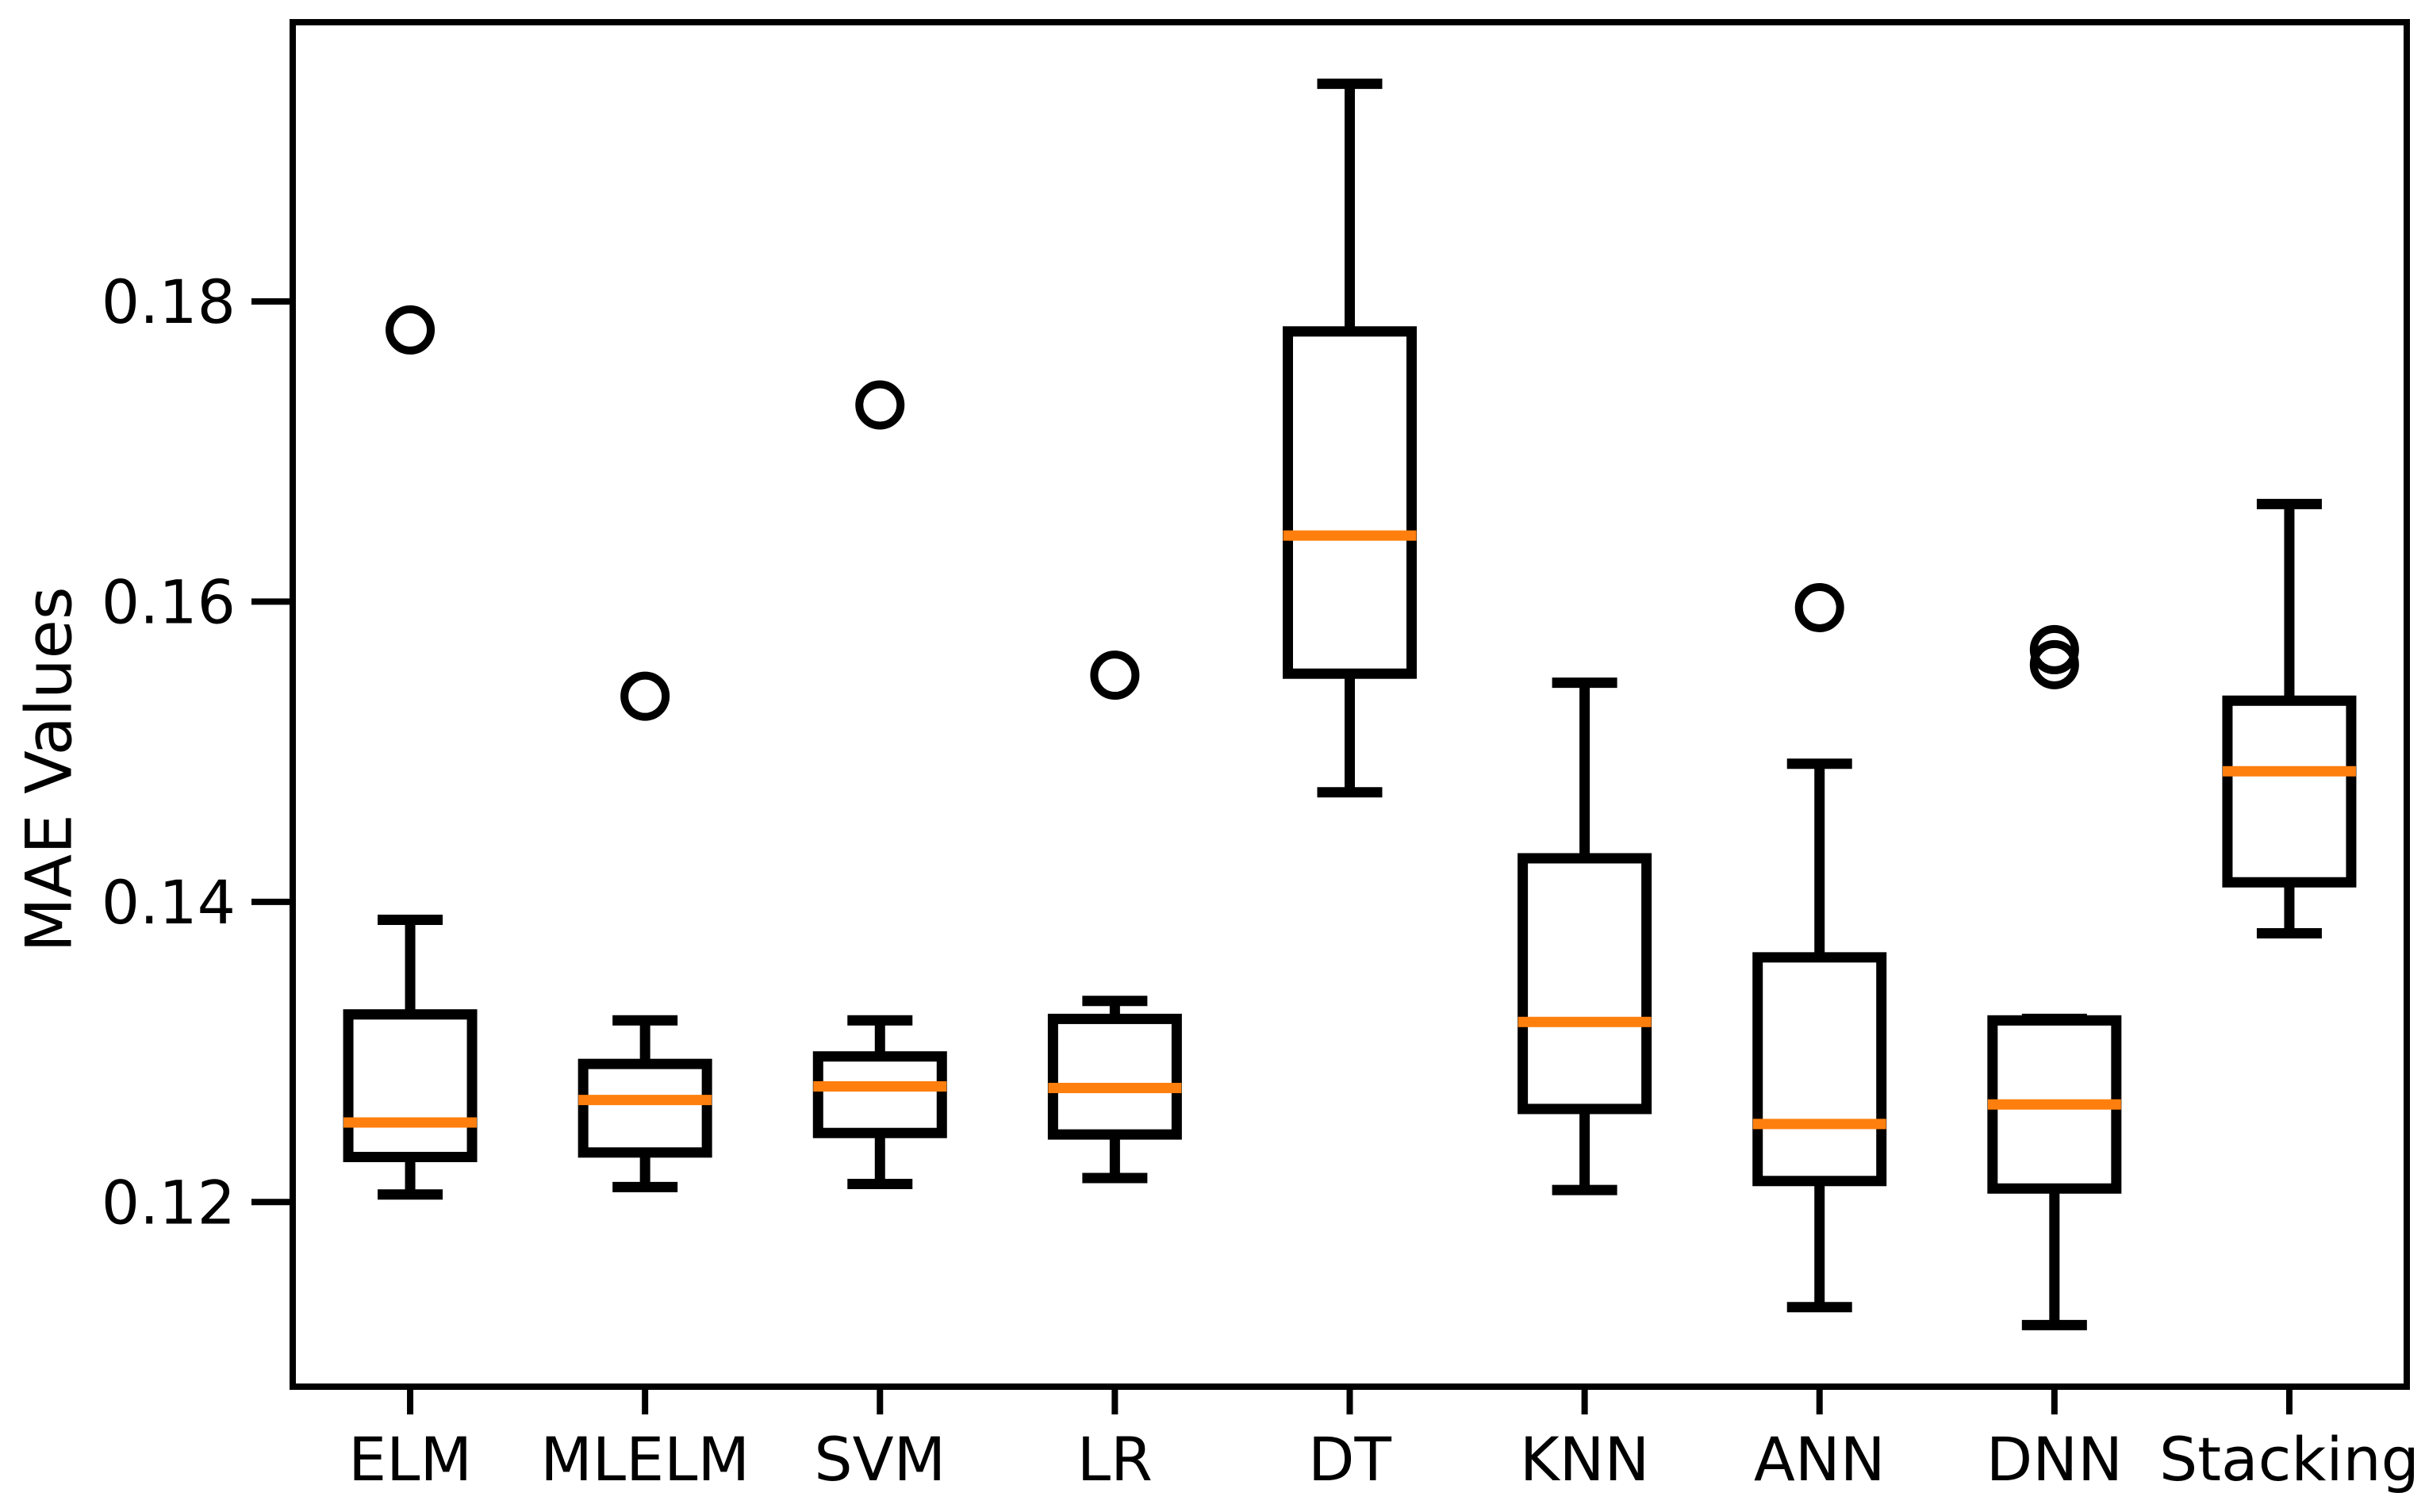 The width and height of the screenshot is (2425, 1512). Describe the element at coordinates (644, 932) in the screenshot. I see `box-MLELM` at that location.